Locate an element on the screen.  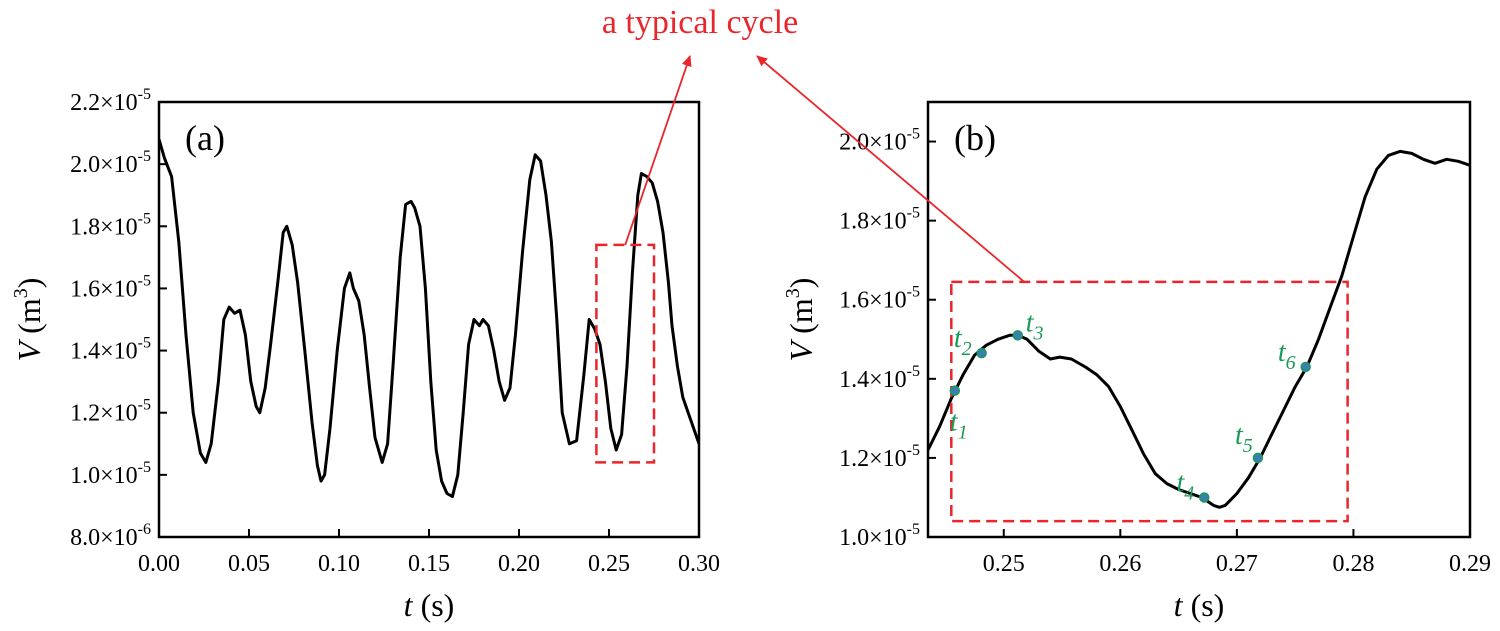
x-tick-label: 0.28 is located at coordinates (1353, 564).